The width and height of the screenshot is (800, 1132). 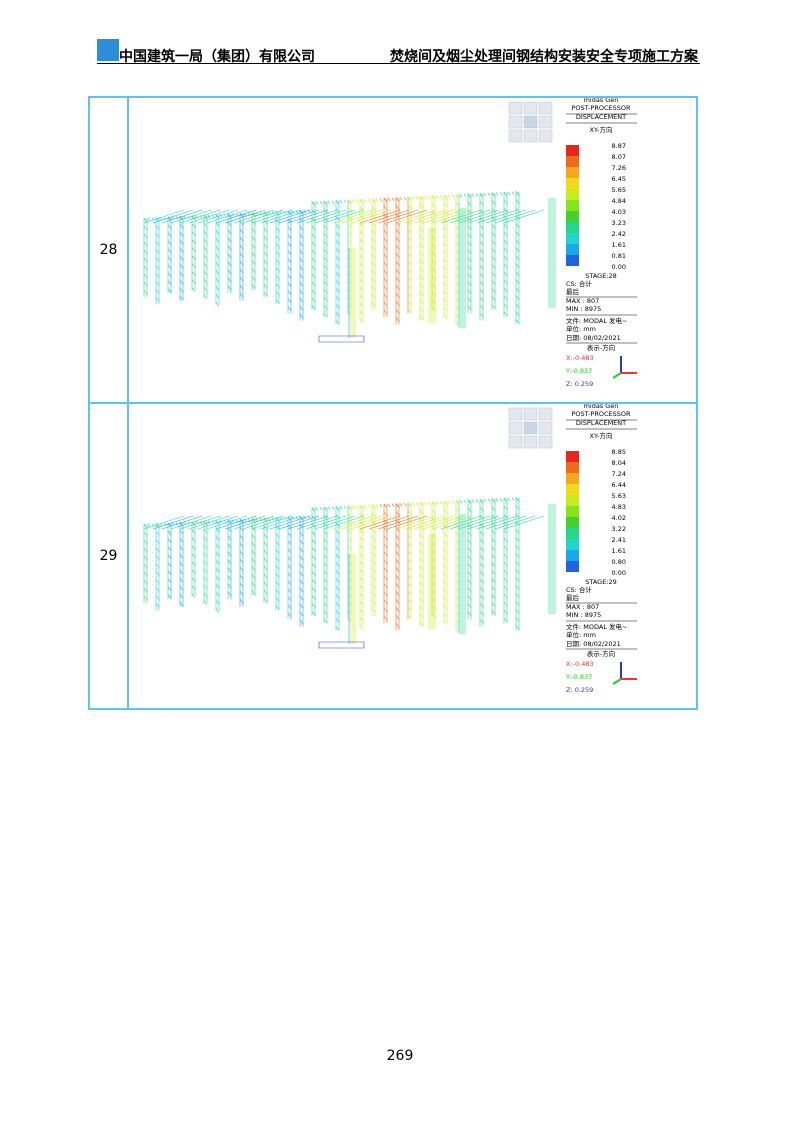 I want to click on stage-label: STAGE:29, so click(x=601, y=582).